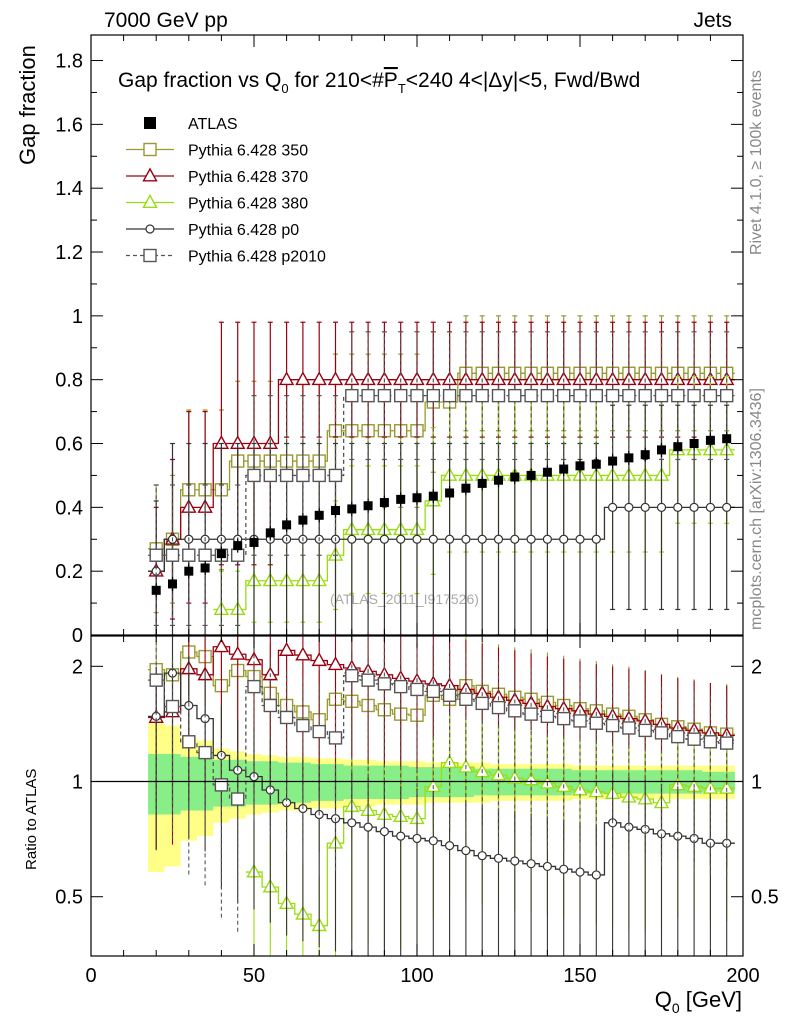 The image size is (786, 1024). What do you see at coordinates (77, 636) in the screenshot?
I see `y-tick-label: 0` at bounding box center [77, 636].